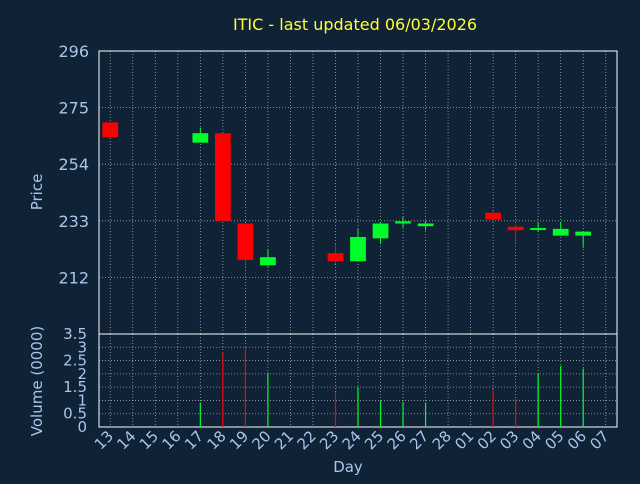 The height and width of the screenshot is (484, 640). What do you see at coordinates (599, 440) in the screenshot?
I see `day-tick-label: 07` at bounding box center [599, 440].